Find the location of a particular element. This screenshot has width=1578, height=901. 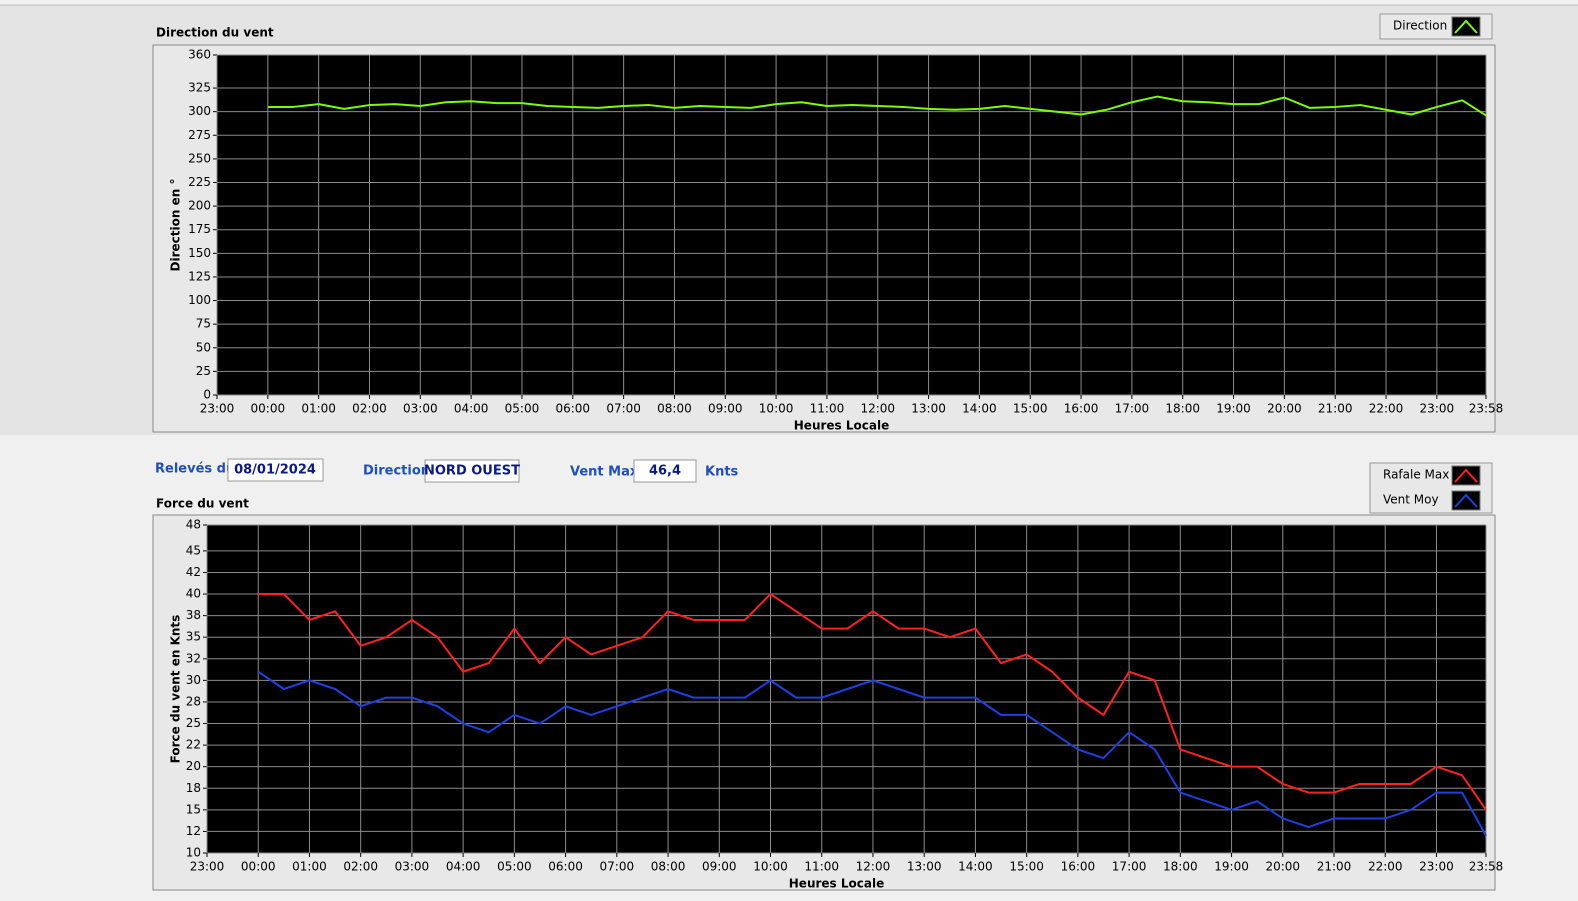

x-tick-label: 01:00 is located at coordinates (309, 867).